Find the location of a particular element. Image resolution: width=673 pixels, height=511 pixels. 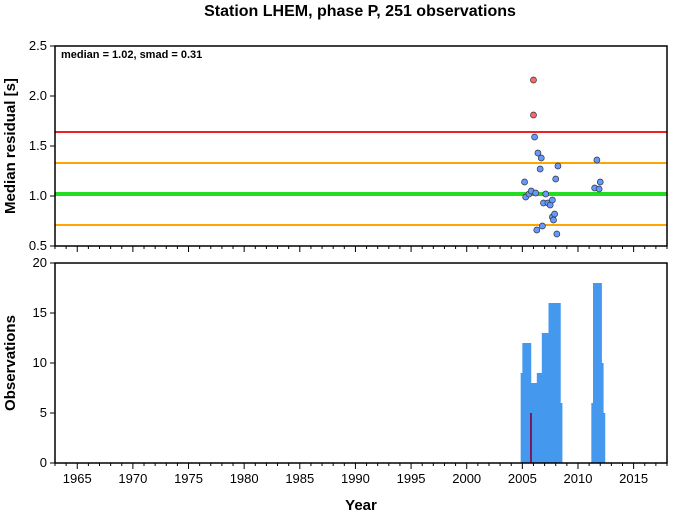

observations-y-axis-title: Observations is located at coordinates (10, 363).